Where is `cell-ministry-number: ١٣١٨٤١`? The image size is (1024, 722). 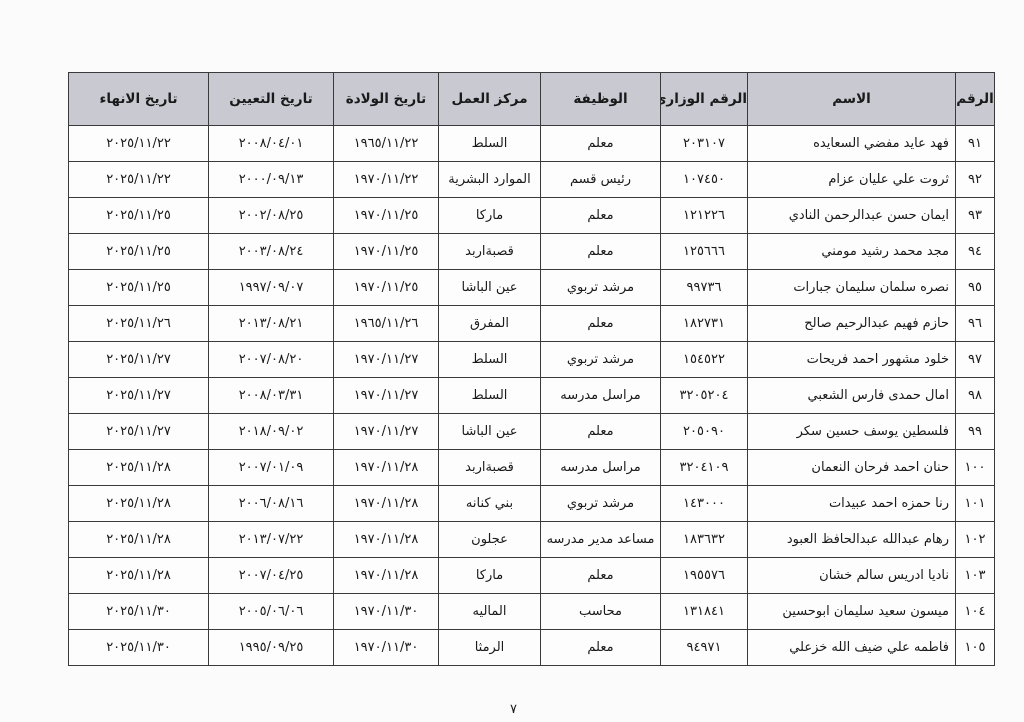
cell-ministry-number: ١٣١٨٤١ is located at coordinates (704, 611).